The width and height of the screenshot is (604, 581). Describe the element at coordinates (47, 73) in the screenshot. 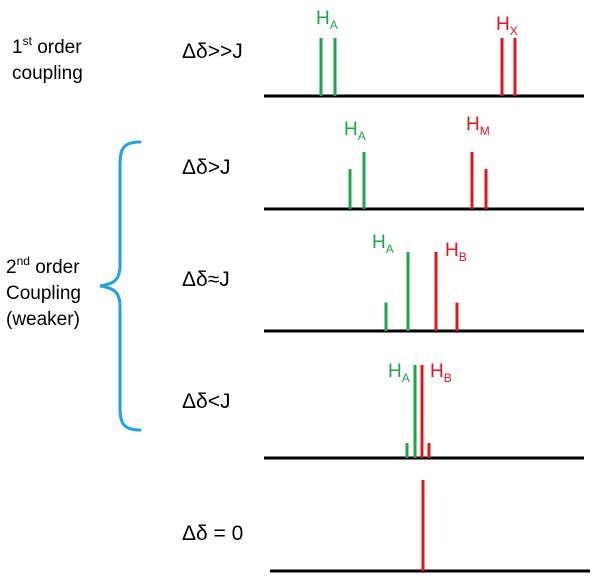

I see `first-order-coupling-label: coupling` at that location.